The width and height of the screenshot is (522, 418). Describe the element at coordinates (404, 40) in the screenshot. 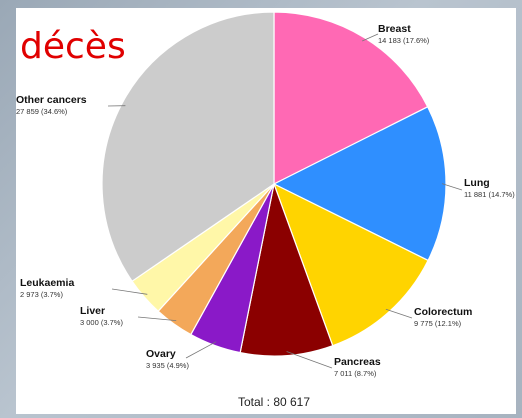

I see `slice-value-label: 14 183 (17.6%)` at that location.